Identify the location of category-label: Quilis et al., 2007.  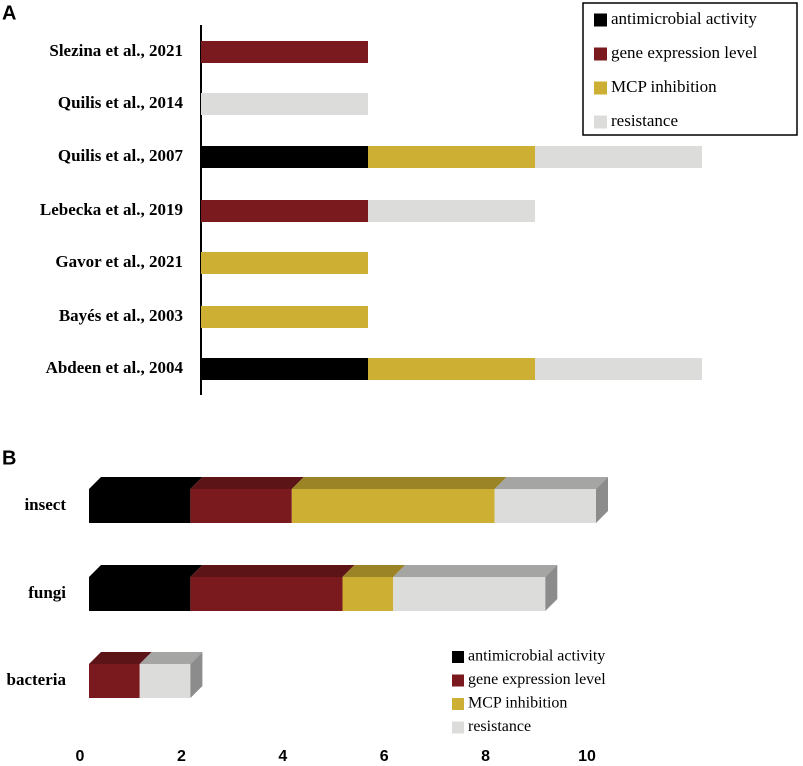
(121, 155).